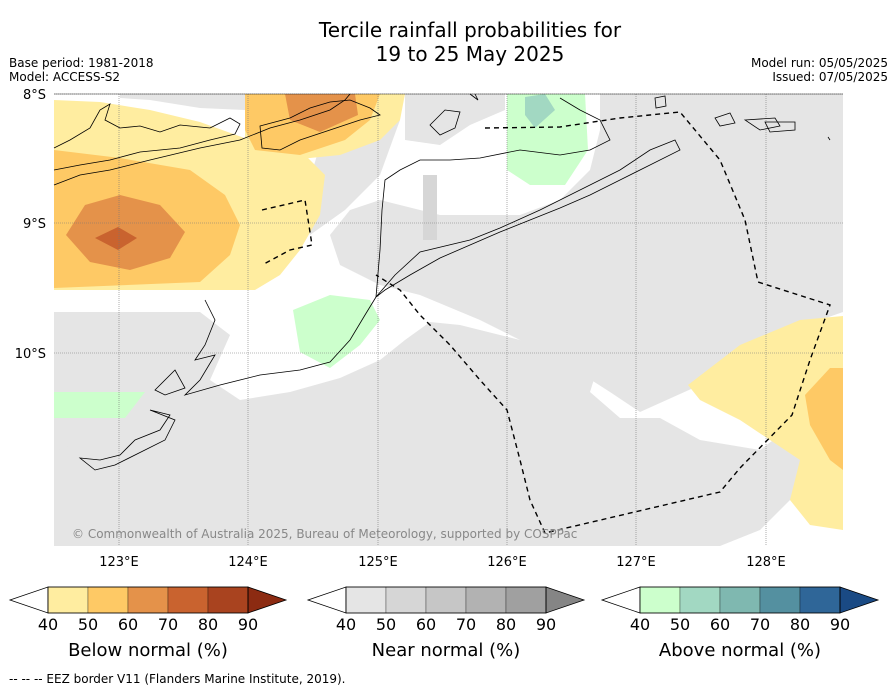  What do you see at coordinates (128, 624) in the screenshot?
I see `colorbar-below-tick: 60` at bounding box center [128, 624].